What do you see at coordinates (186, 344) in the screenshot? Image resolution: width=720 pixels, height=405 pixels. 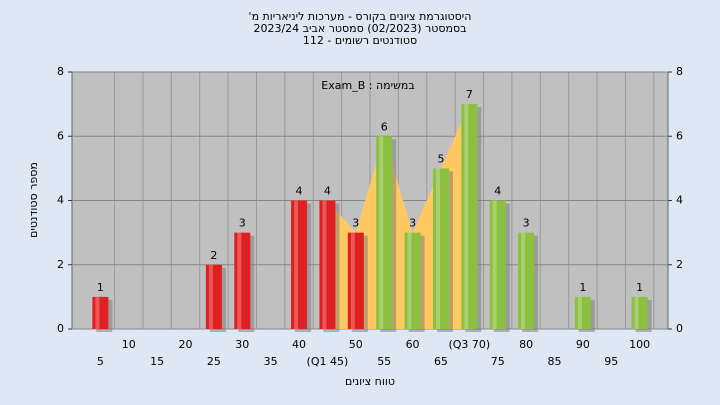 I see `x-tick-label: 20` at bounding box center [186, 344].